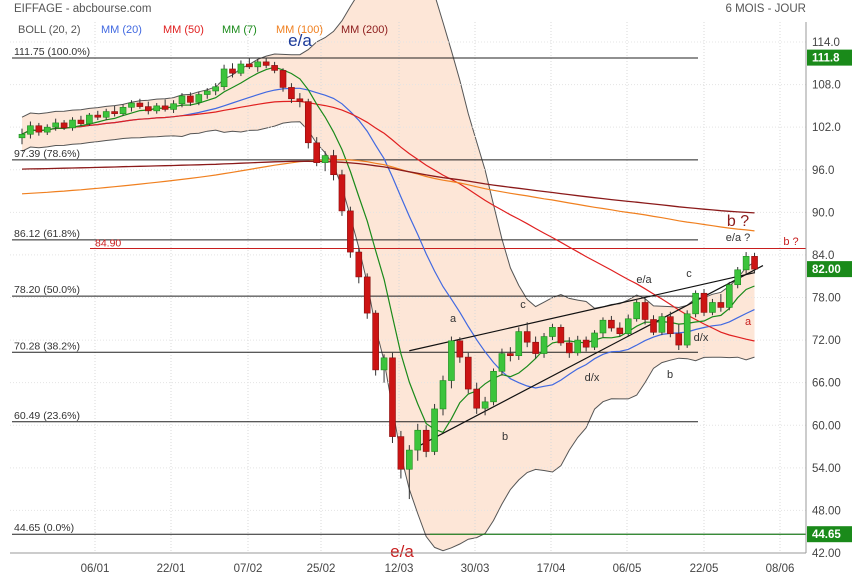 This screenshot has width=855, height=580. I want to click on y-tick-label: 48.00, so click(826, 511).